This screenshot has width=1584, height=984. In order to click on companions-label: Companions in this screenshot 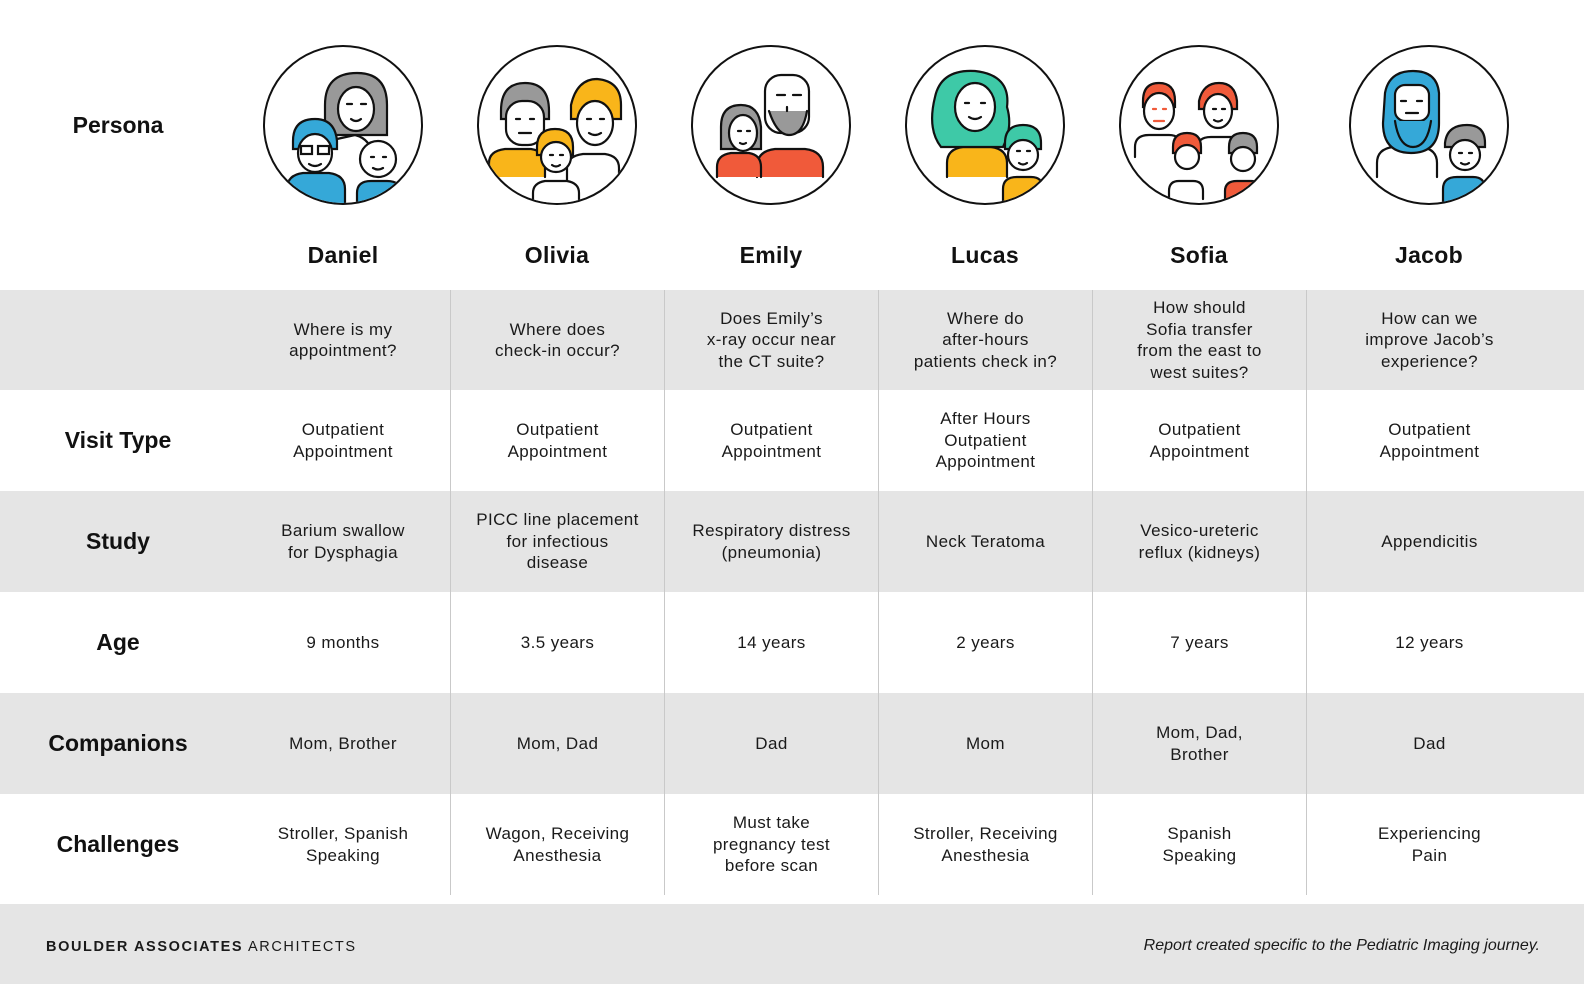, I will do `click(118, 743)`.